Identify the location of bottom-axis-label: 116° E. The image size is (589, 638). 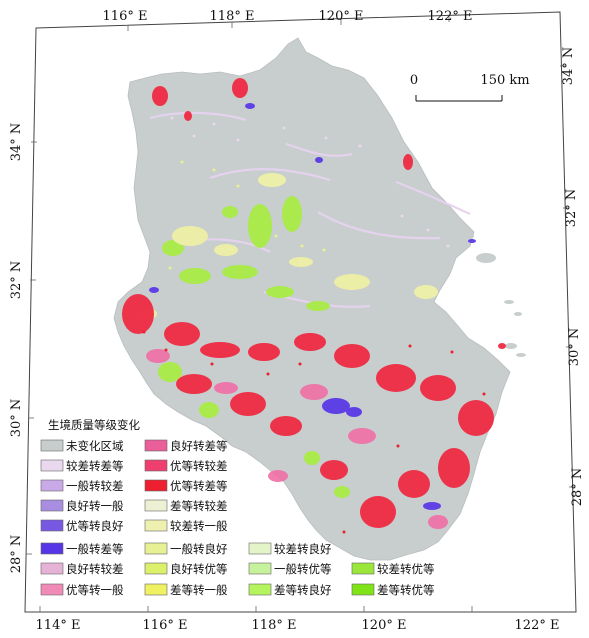
(165, 625).